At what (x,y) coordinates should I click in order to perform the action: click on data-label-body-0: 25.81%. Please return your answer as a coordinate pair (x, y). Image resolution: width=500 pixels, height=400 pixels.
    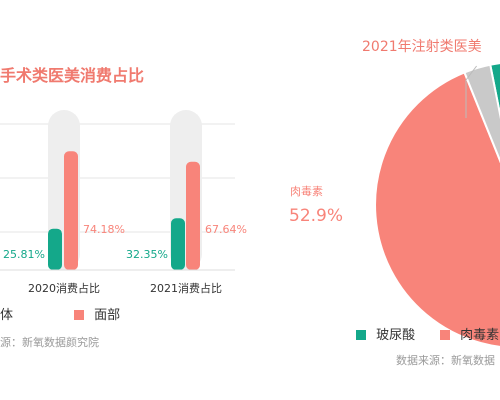
    Looking at the image, I should click on (24, 254).